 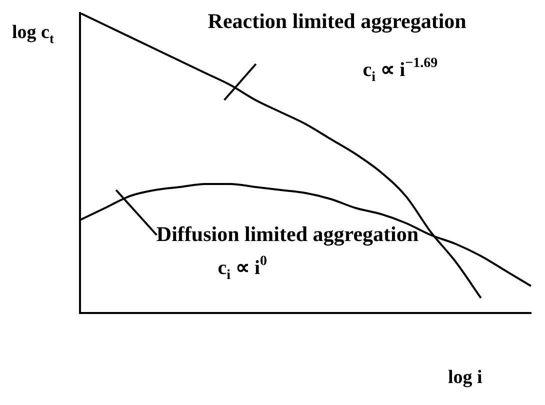 What do you see at coordinates (287, 234) in the screenshot?
I see `series-label: Diffusion limited aggregation` at bounding box center [287, 234].